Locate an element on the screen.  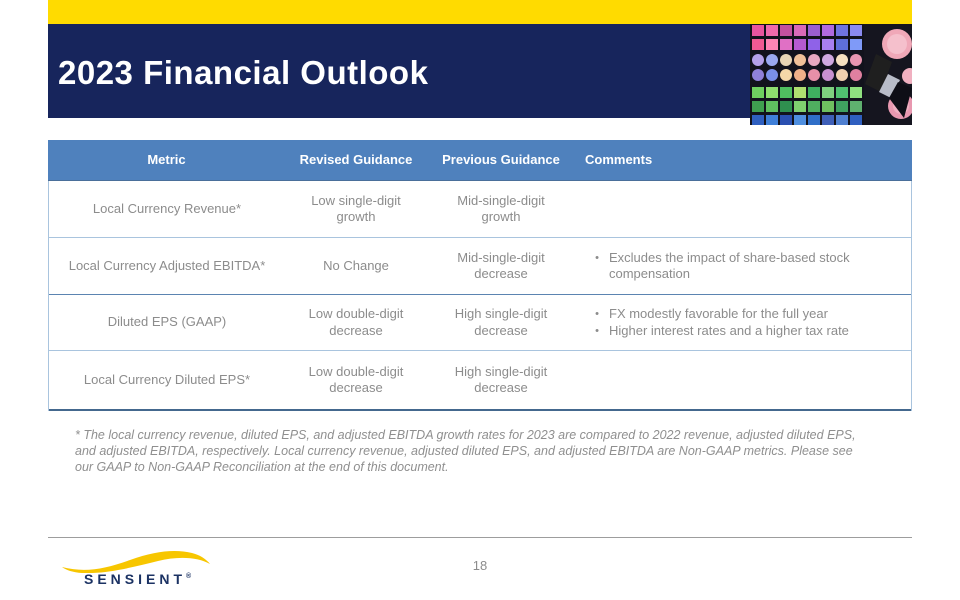
top-accent-bar is located at coordinates (480, 12).